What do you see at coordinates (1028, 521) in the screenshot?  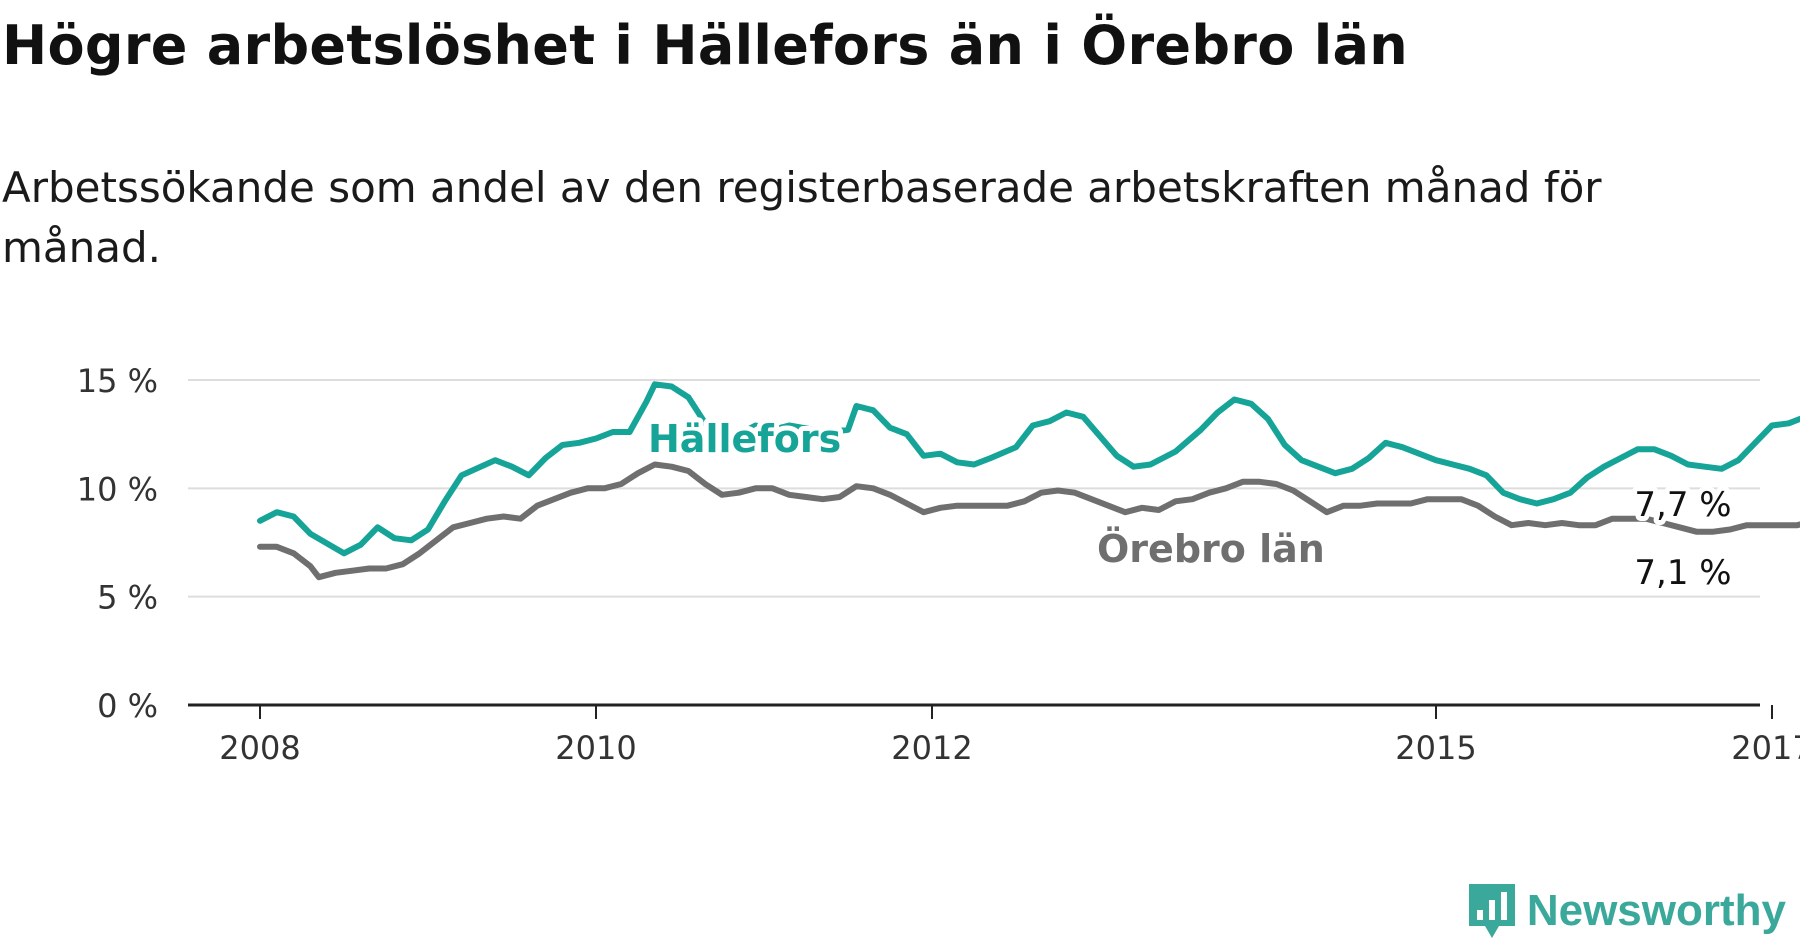 I see `series-line-orebro` at bounding box center [1028, 521].